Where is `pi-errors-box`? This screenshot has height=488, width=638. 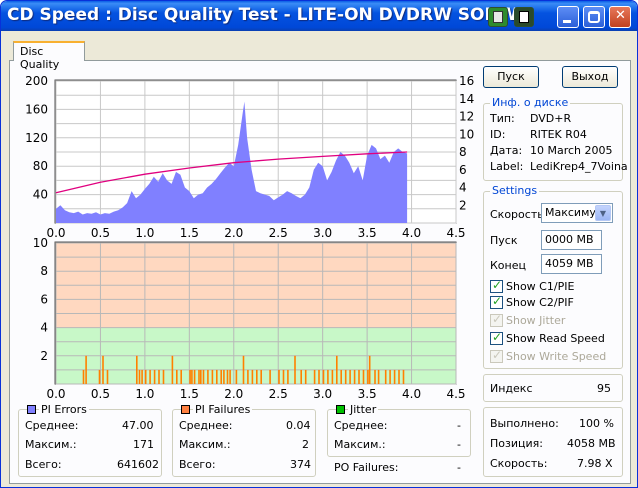
pi-errors-box is located at coordinates (90, 443).